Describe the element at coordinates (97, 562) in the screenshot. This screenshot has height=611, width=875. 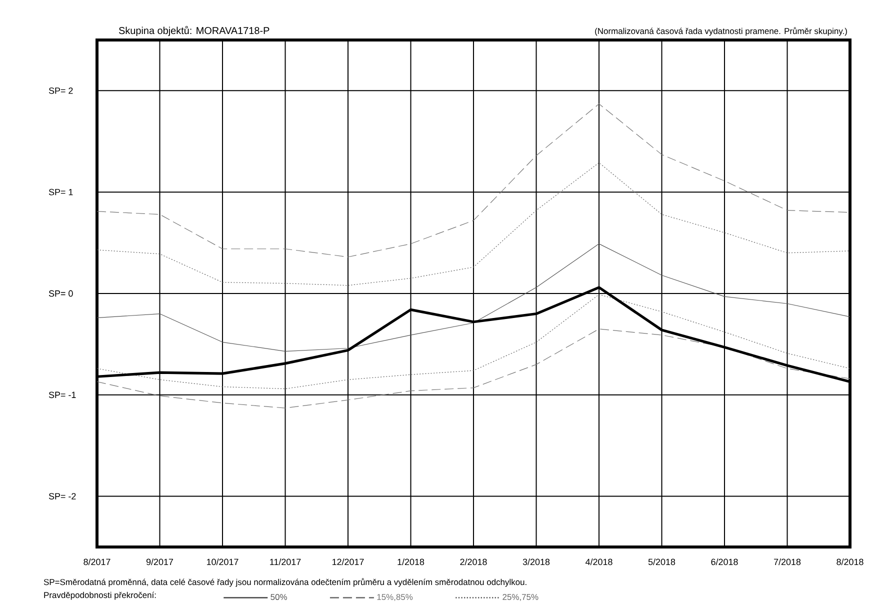
I see `x-tick-label: 8/2017` at that location.